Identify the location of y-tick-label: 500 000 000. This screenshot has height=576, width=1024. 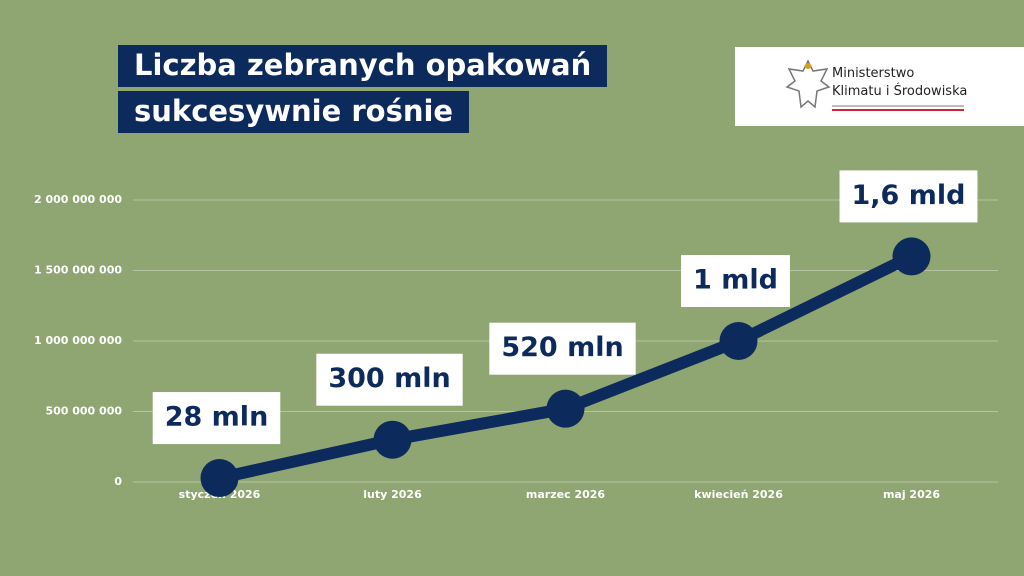
(83, 411).